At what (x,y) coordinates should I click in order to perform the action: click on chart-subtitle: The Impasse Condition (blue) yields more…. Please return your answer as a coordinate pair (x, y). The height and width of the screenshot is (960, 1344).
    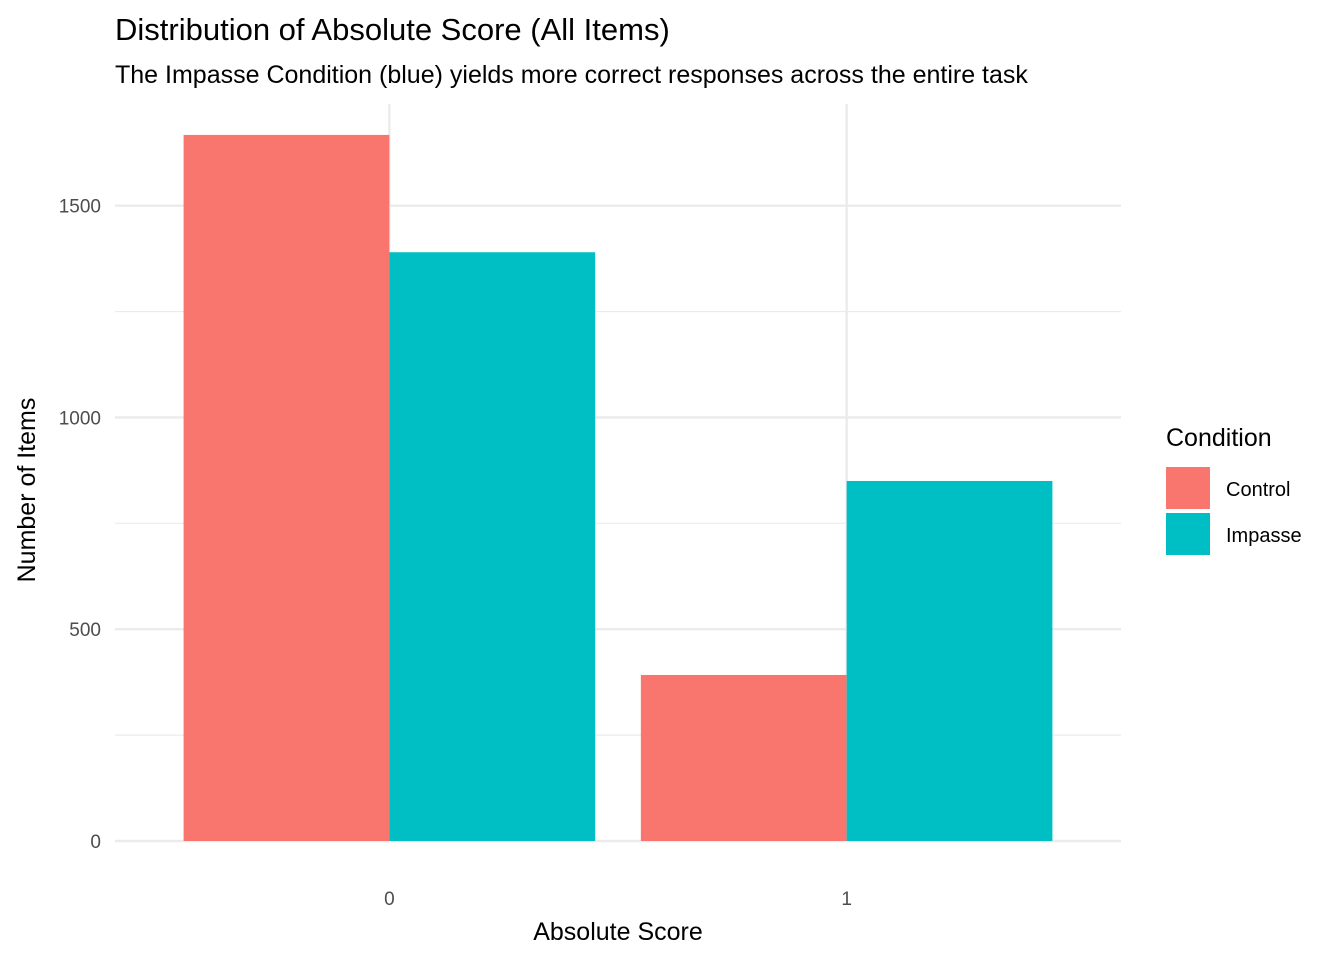
    Looking at the image, I should click on (571, 75).